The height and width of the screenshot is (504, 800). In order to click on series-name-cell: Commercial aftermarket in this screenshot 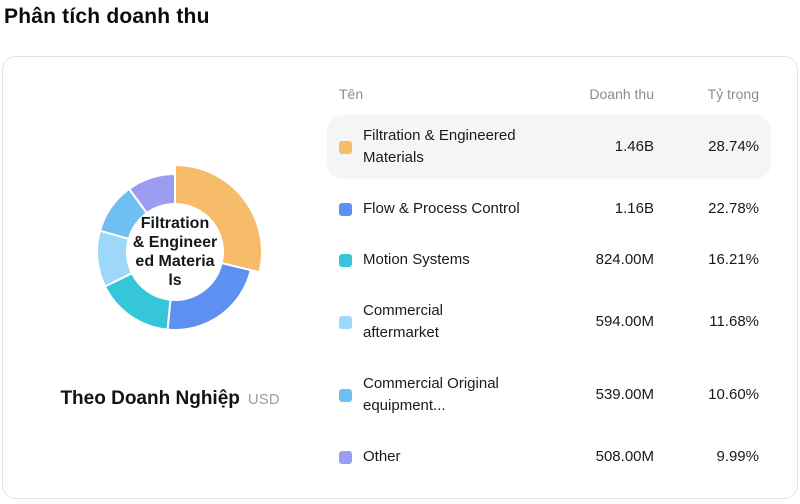, I will do `click(439, 322)`.